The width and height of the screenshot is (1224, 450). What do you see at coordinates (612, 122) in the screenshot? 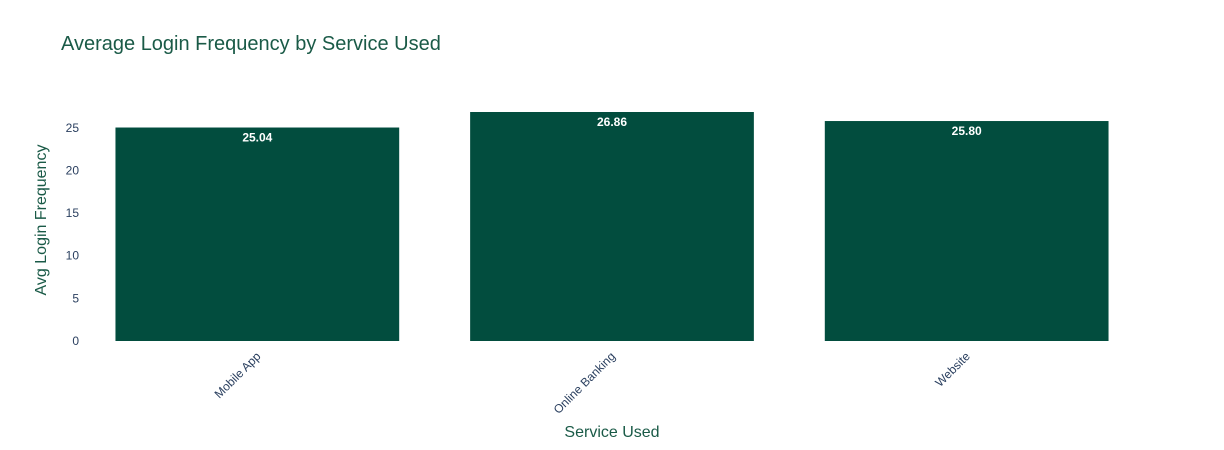
I see `bar-value-label: 26.86` at bounding box center [612, 122].